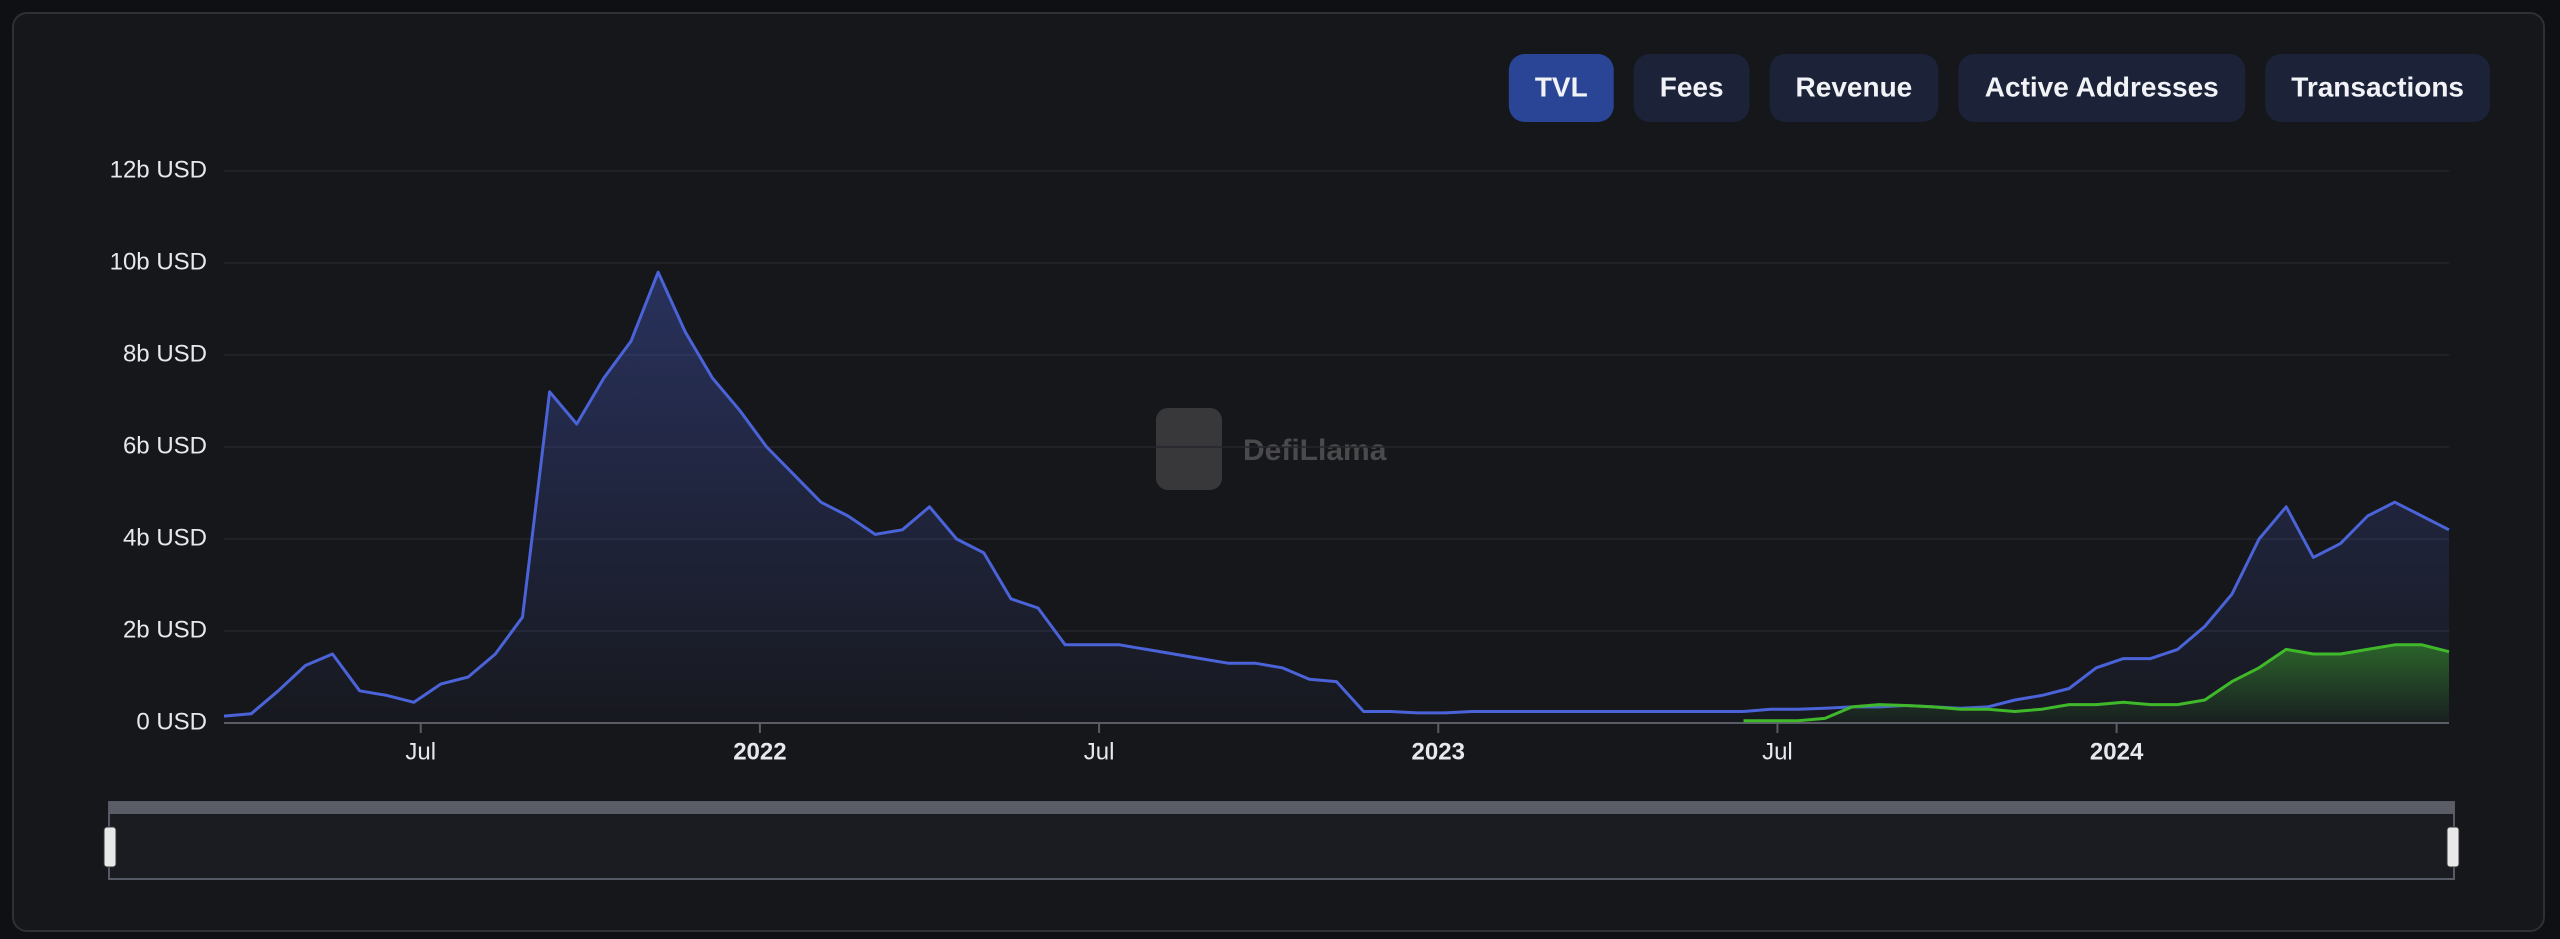  Describe the element at coordinates (158, 169) in the screenshot. I see `y-tick-label: 12b USD` at that location.